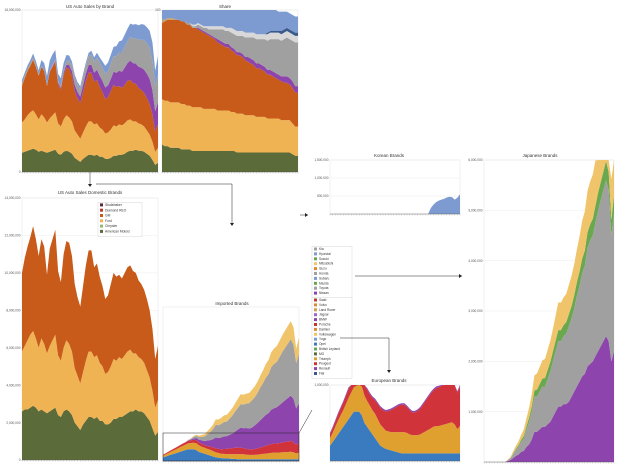 The height and width of the screenshot is (472, 620). What do you see at coordinates (108, 216) in the screenshot?
I see `domestic-legend-label: GM` at bounding box center [108, 216].